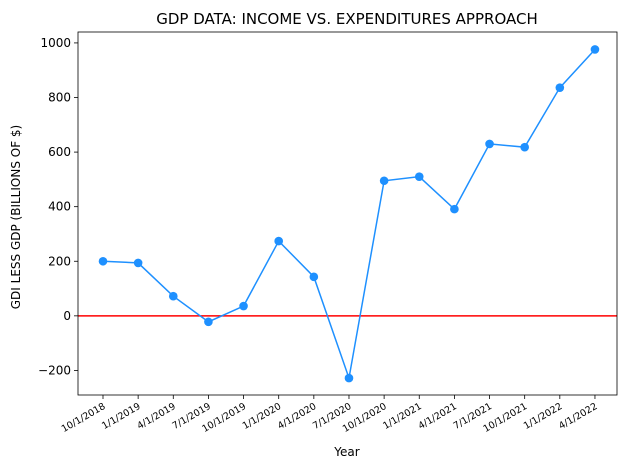 The width and height of the screenshot is (628, 470). Describe the element at coordinates (578, 416) in the screenshot. I see `x-tick-label: 4/1/2022` at that location.